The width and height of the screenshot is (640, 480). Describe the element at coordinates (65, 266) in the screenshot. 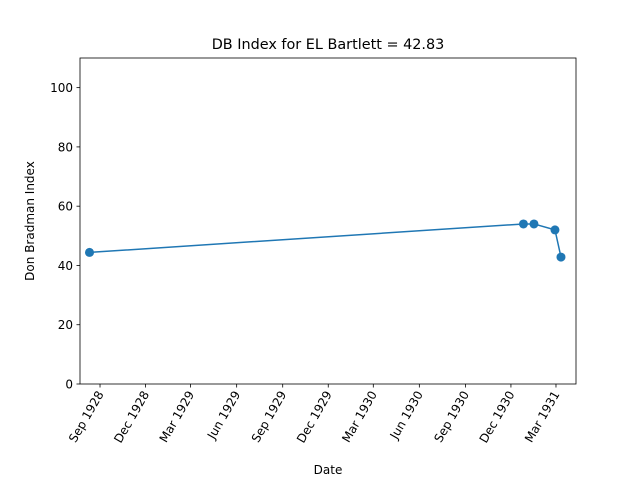

I see `y-tick-label: 40` at that location.